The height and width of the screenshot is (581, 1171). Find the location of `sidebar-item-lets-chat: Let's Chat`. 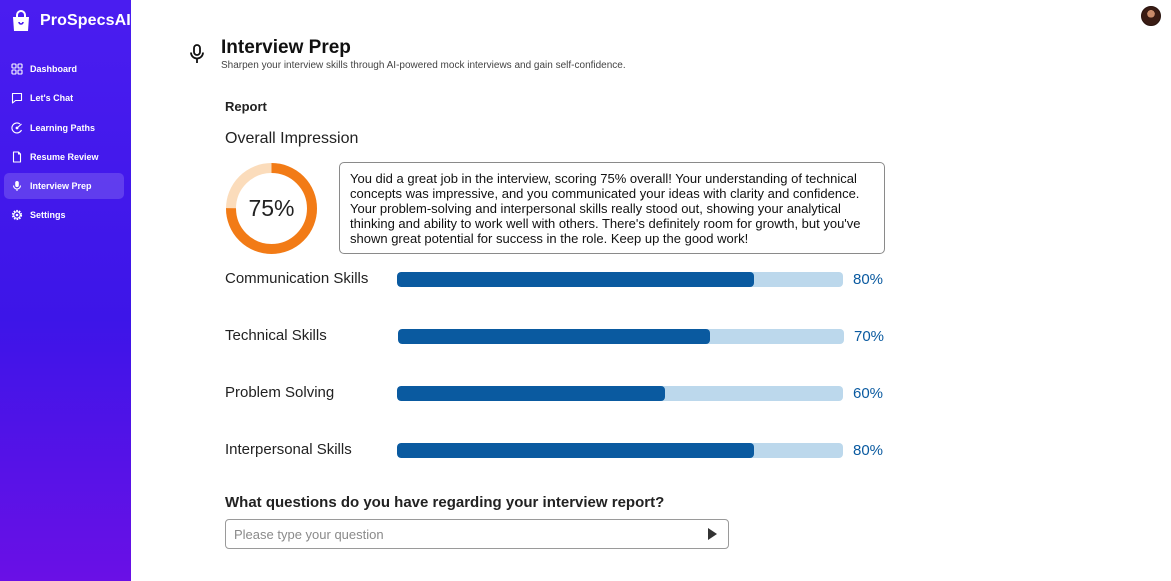

sidebar-item-lets-chat: Let's Chat is located at coordinates (64, 98).